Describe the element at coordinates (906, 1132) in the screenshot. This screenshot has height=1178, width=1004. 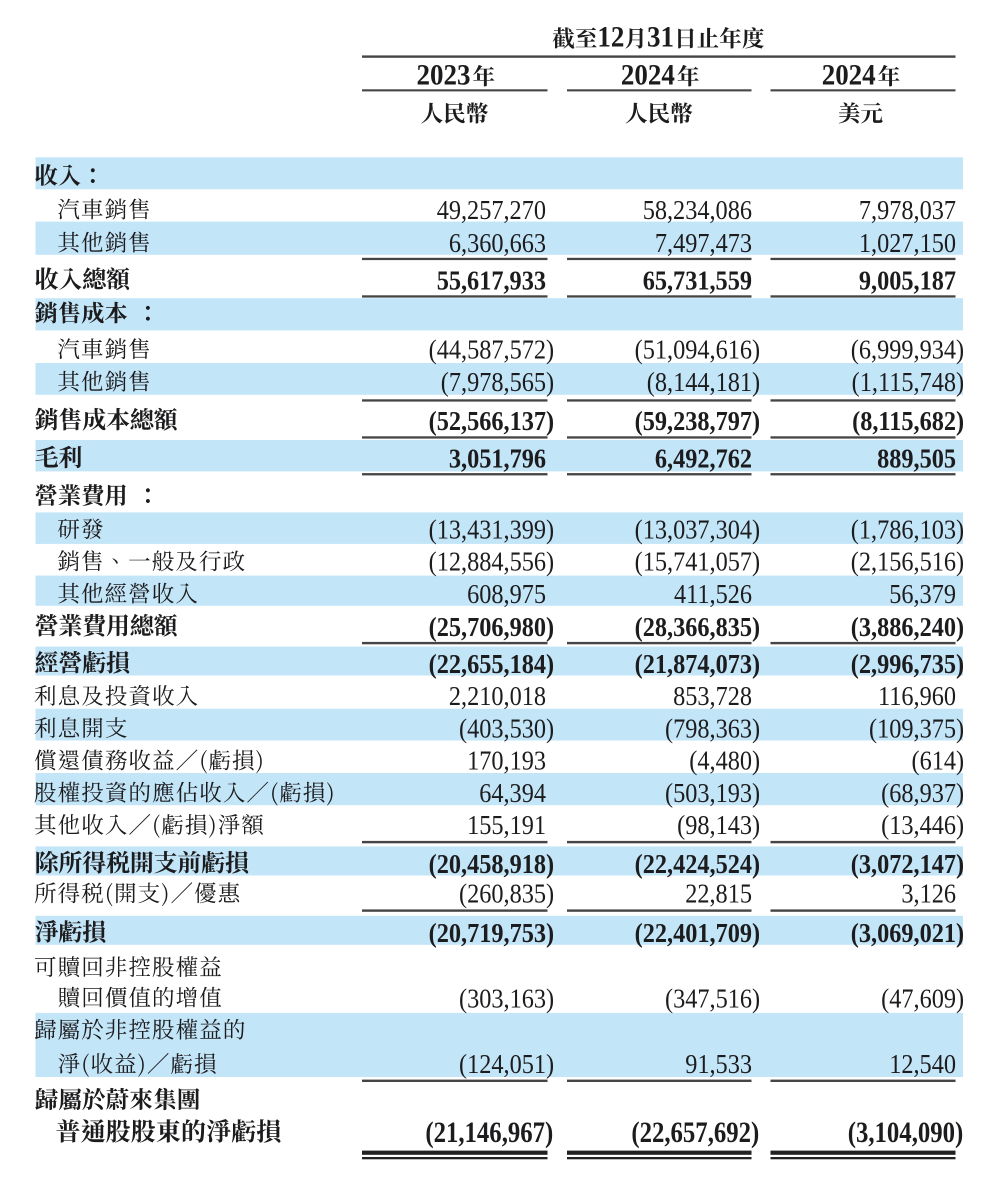
I see `svg-text: (3,104,090)` at that location.